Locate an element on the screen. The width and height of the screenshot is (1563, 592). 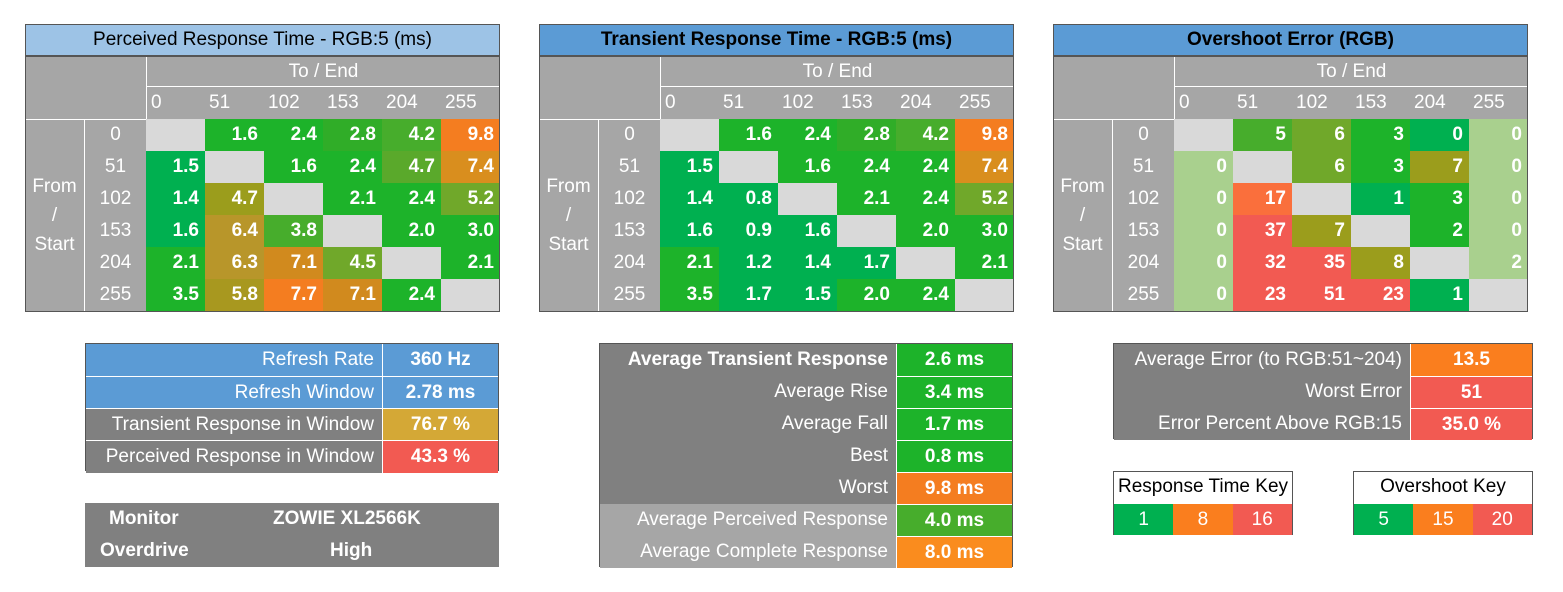
stat-row: Best 0.8 ms is located at coordinates (806, 456).